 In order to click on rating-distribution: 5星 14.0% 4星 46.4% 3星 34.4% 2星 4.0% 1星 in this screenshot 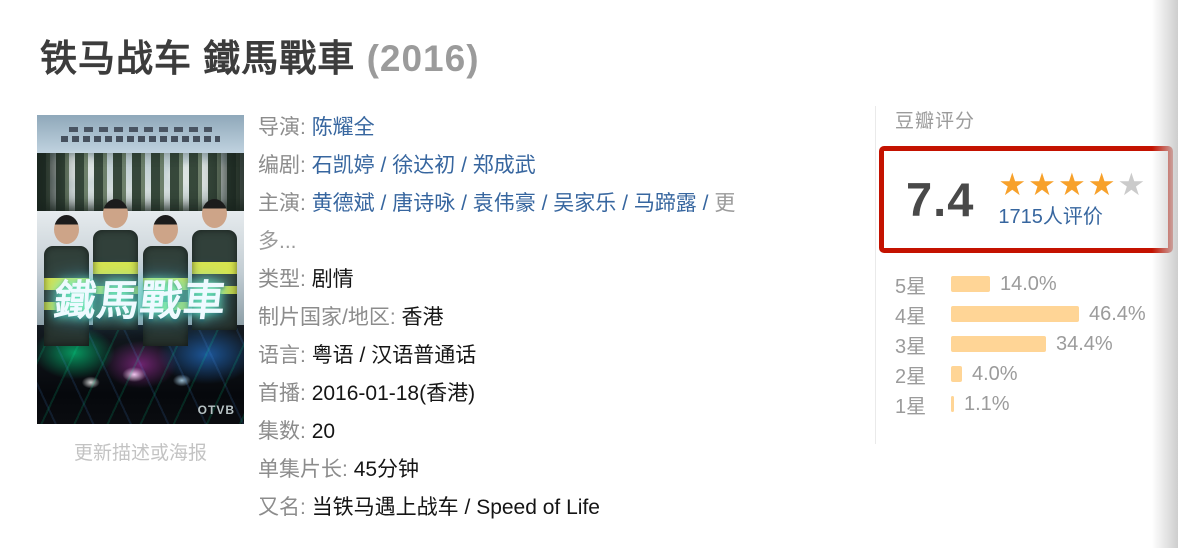, I will do `click(1030, 344)`.